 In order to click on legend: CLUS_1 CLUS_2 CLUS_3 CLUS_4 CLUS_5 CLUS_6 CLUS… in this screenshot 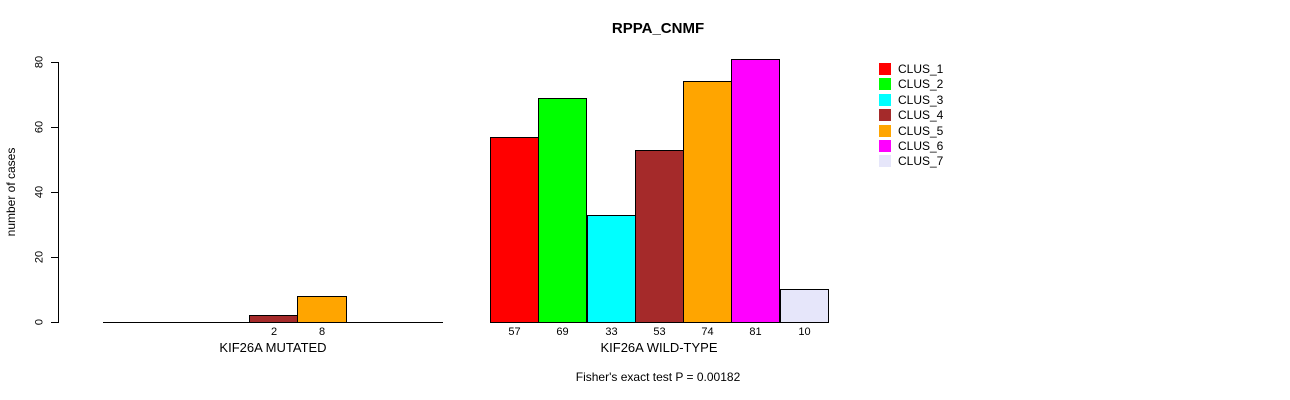, I will do `click(911, 117)`.